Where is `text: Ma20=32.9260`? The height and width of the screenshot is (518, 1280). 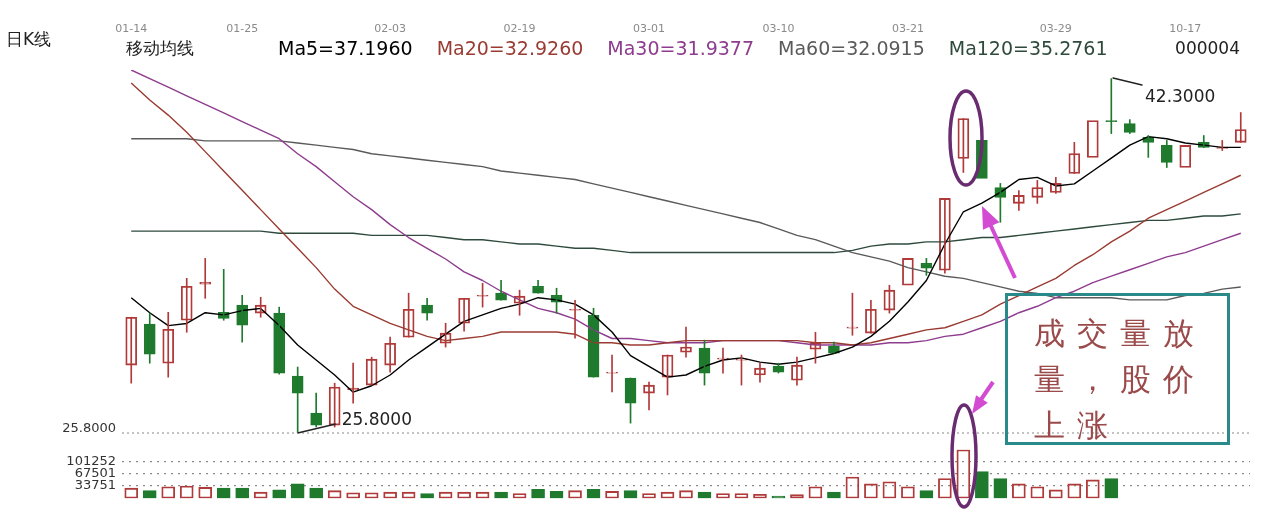 text: Ma20=32.9260 is located at coordinates (510, 48).